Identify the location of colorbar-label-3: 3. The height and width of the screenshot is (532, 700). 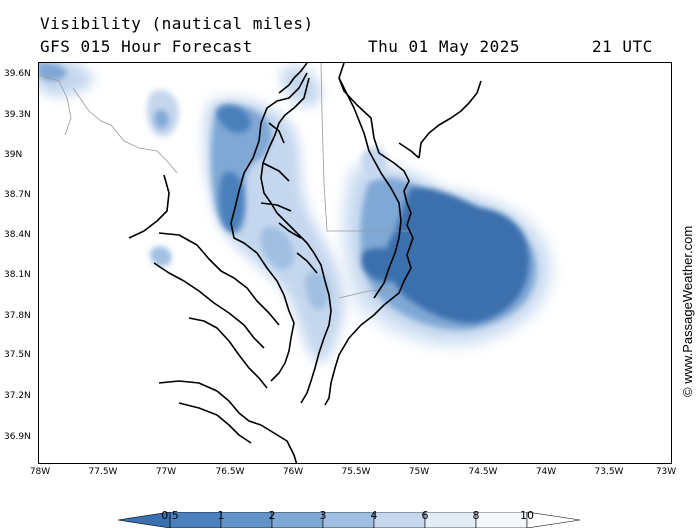
(323, 515).